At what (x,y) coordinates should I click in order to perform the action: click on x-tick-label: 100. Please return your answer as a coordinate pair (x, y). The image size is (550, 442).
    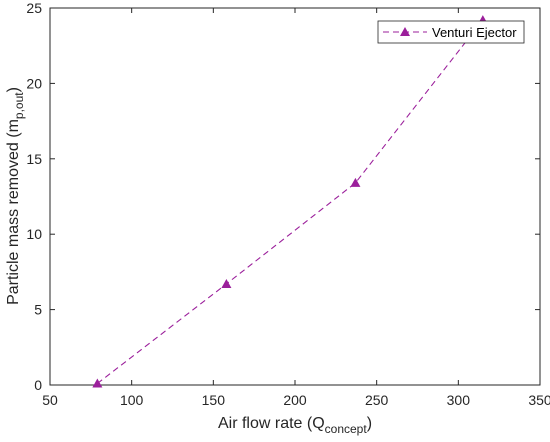
    Looking at the image, I should click on (132, 400).